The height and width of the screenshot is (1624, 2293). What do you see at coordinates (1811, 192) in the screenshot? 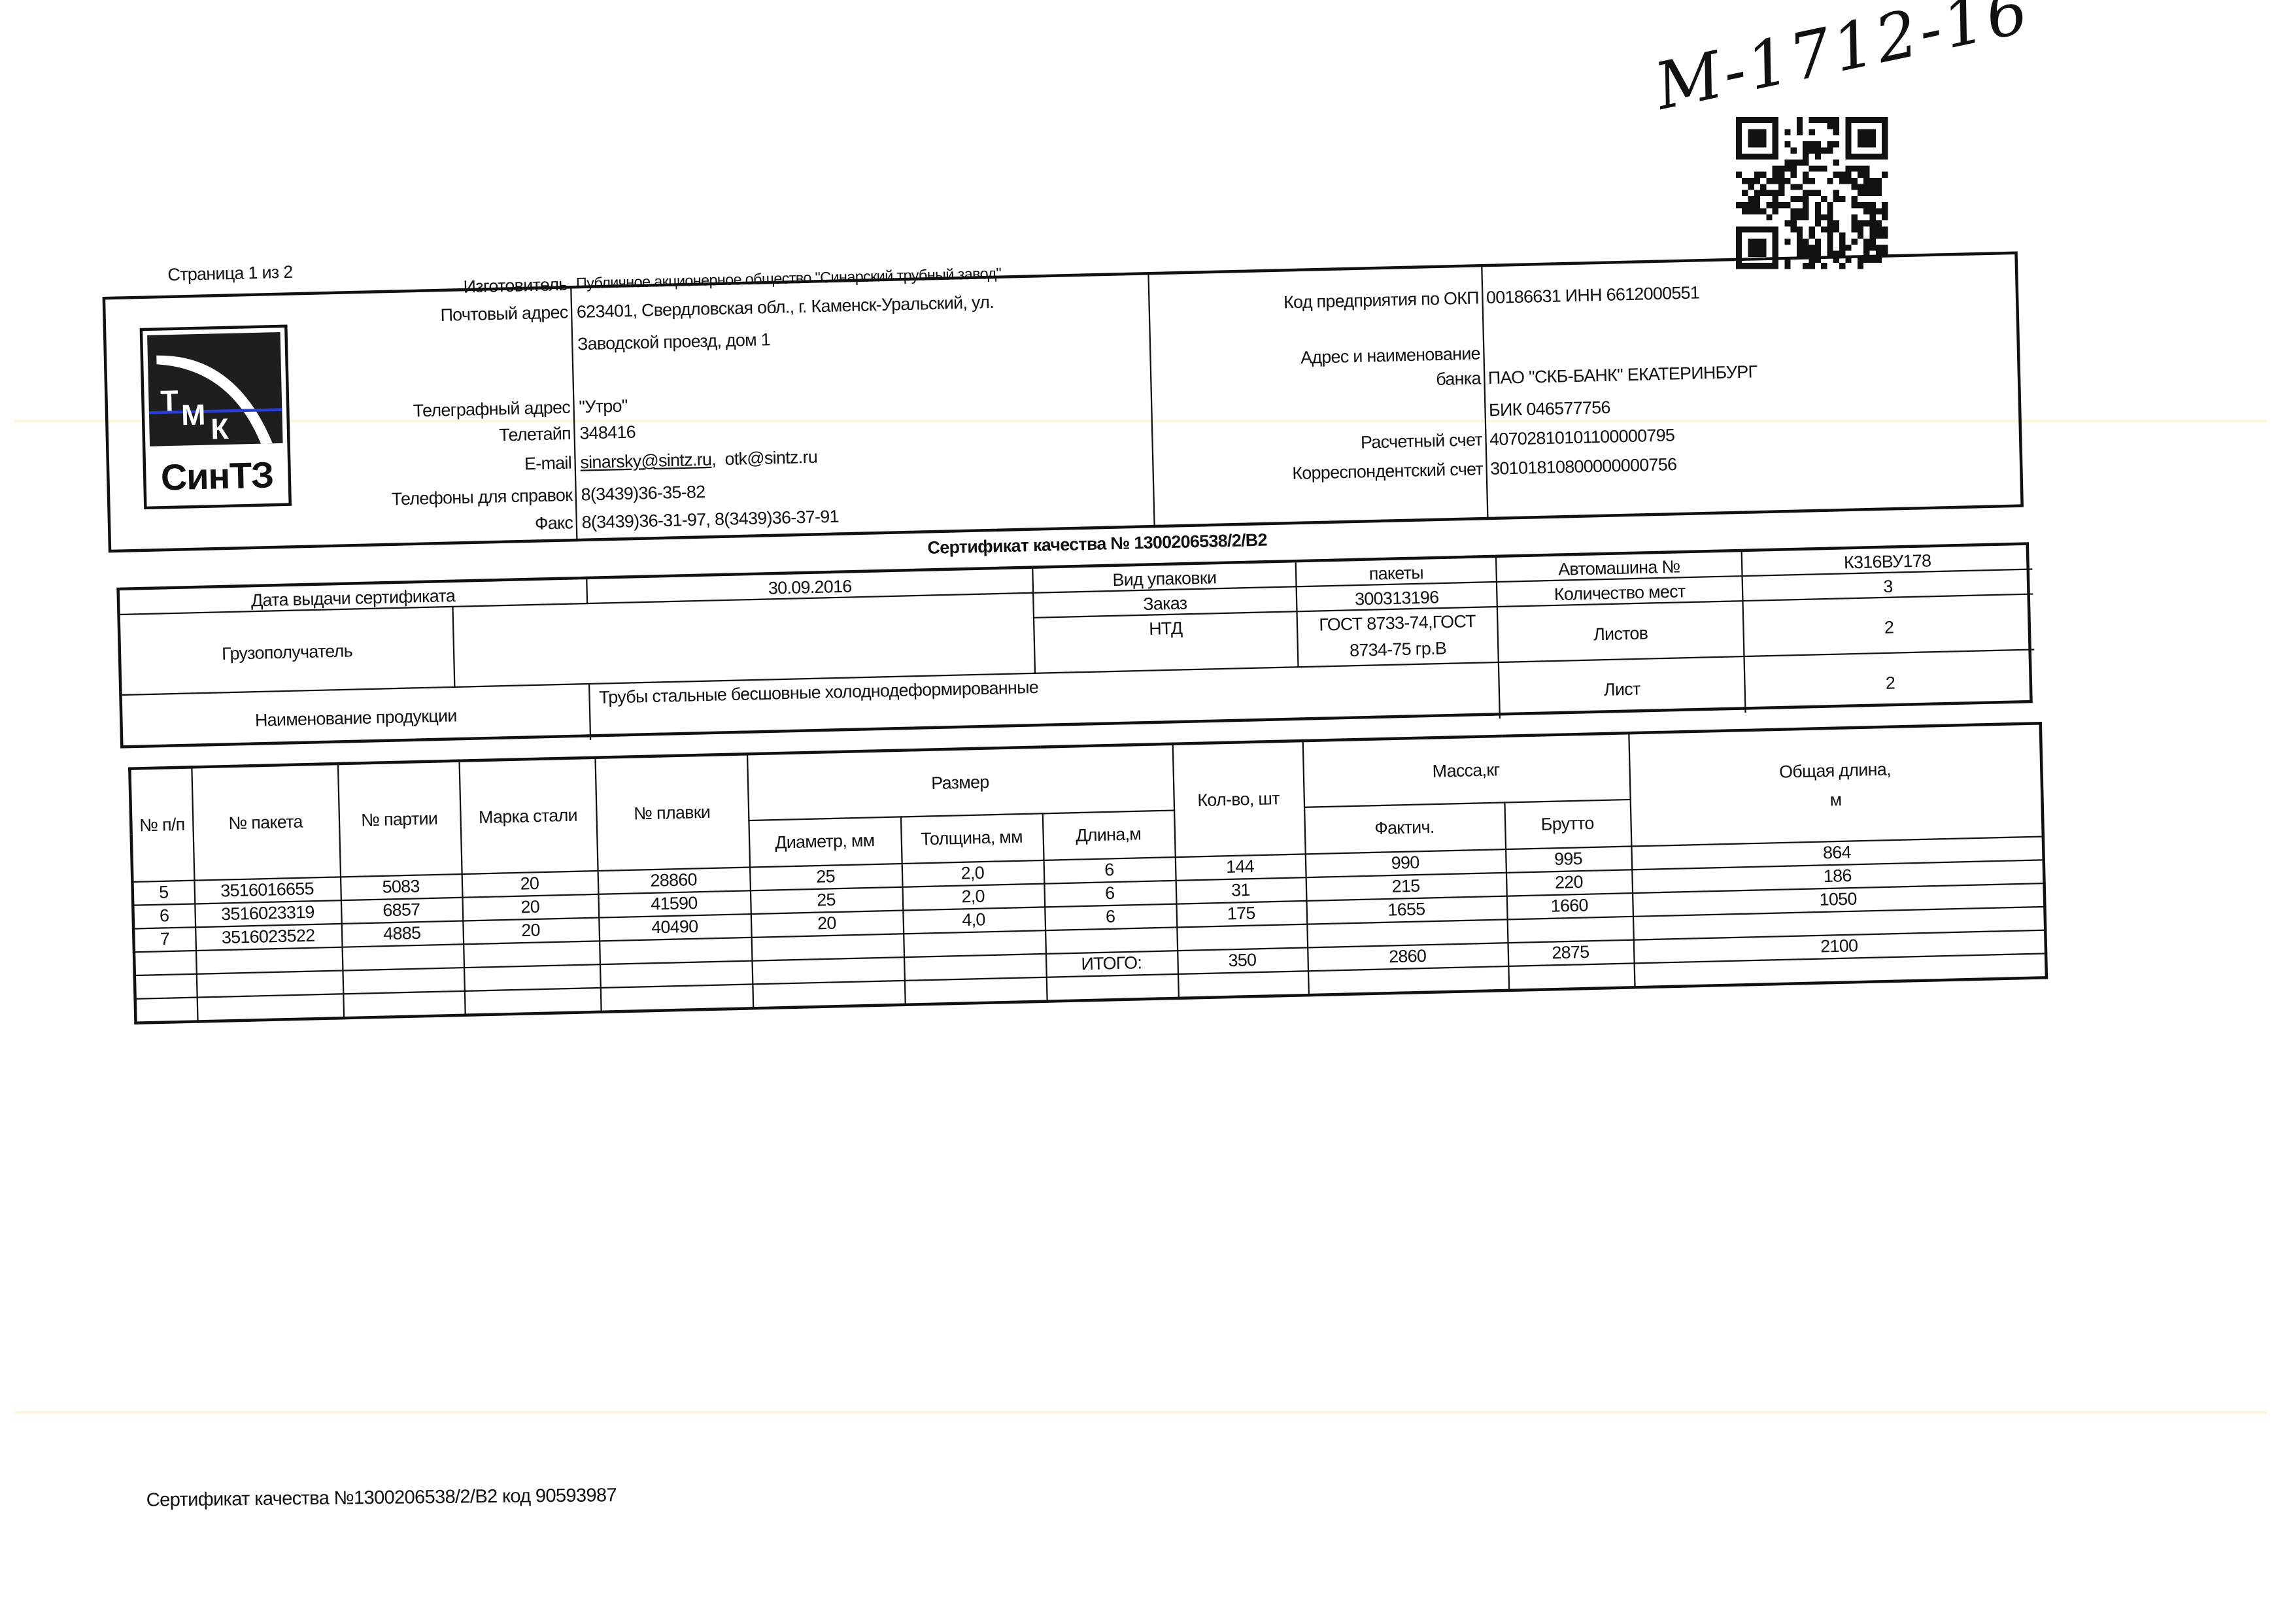
I see `qr-code` at bounding box center [1811, 192].